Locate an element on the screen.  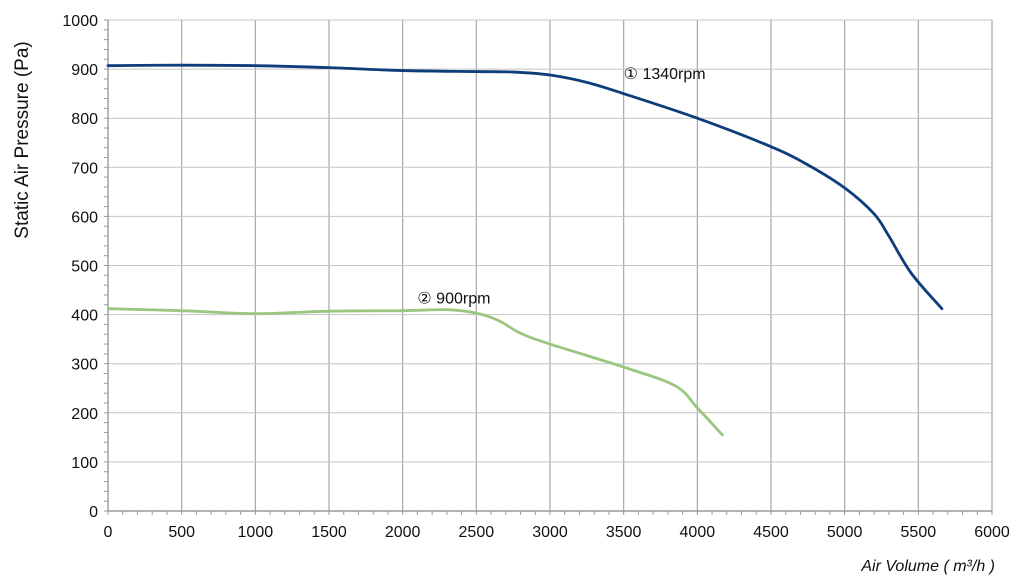
y-tick-label: 300 is located at coordinates (84, 365).